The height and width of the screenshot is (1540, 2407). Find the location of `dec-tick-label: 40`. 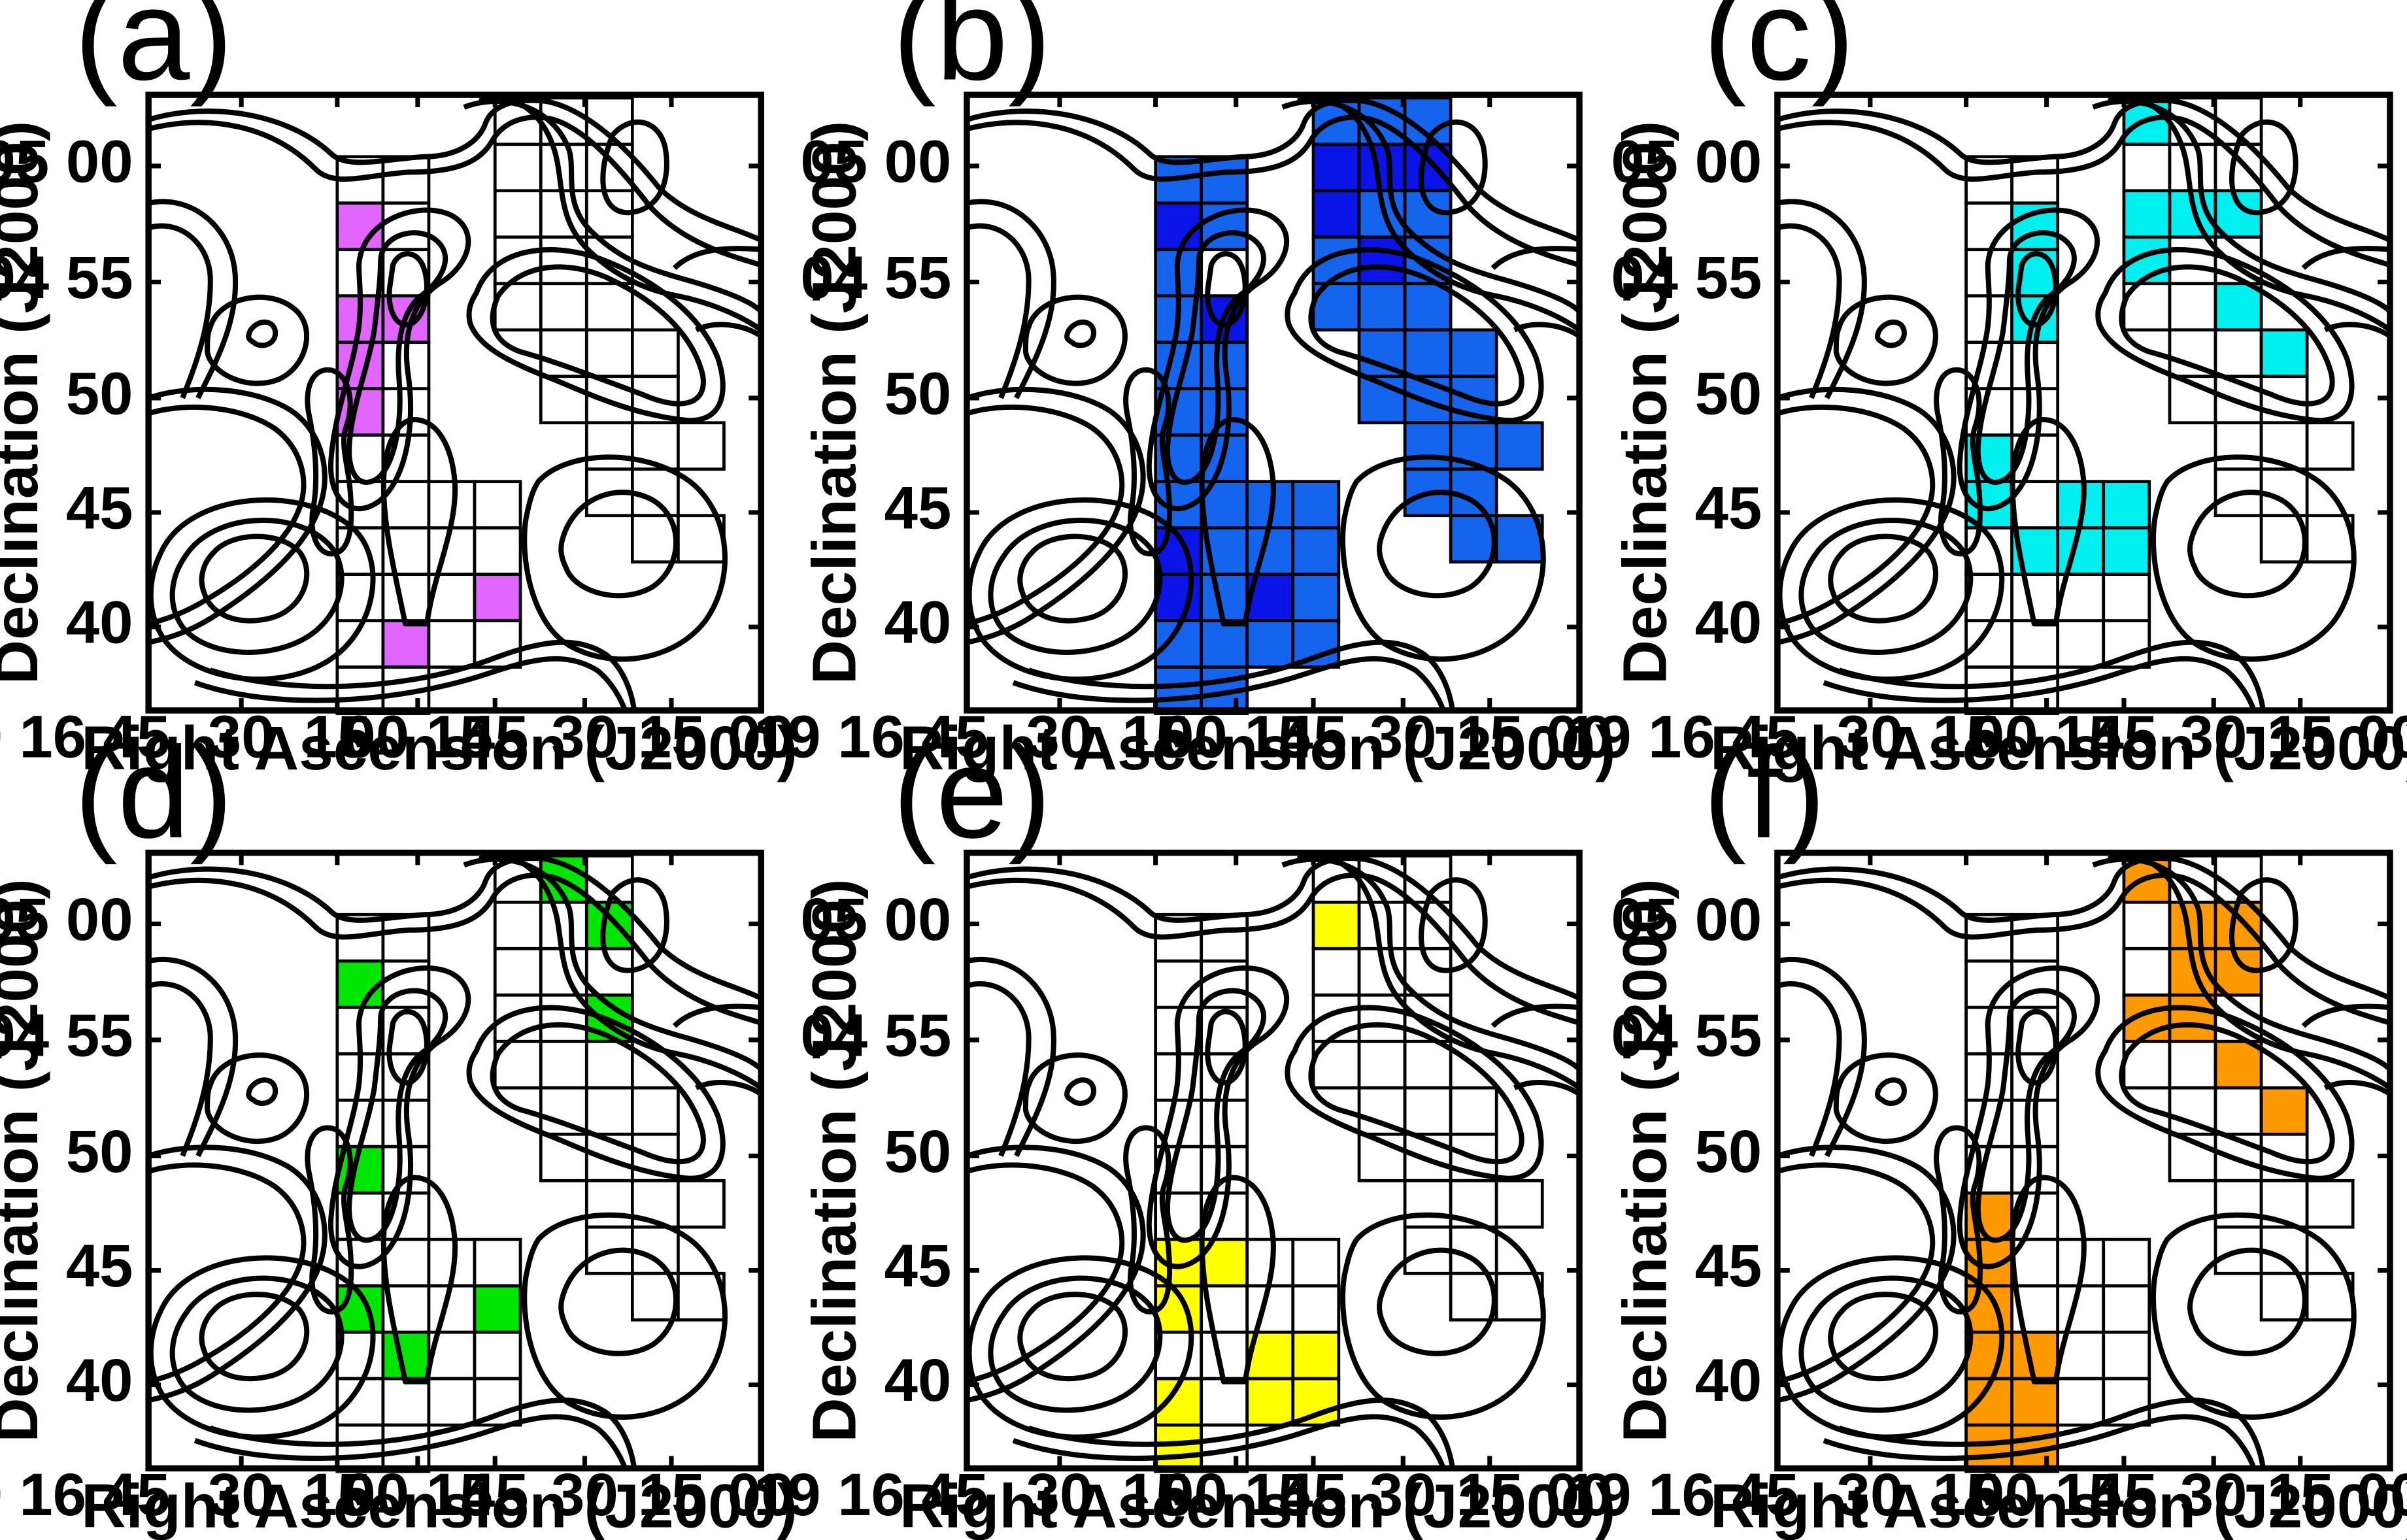

dec-tick-label: 40 is located at coordinates (918, 622).